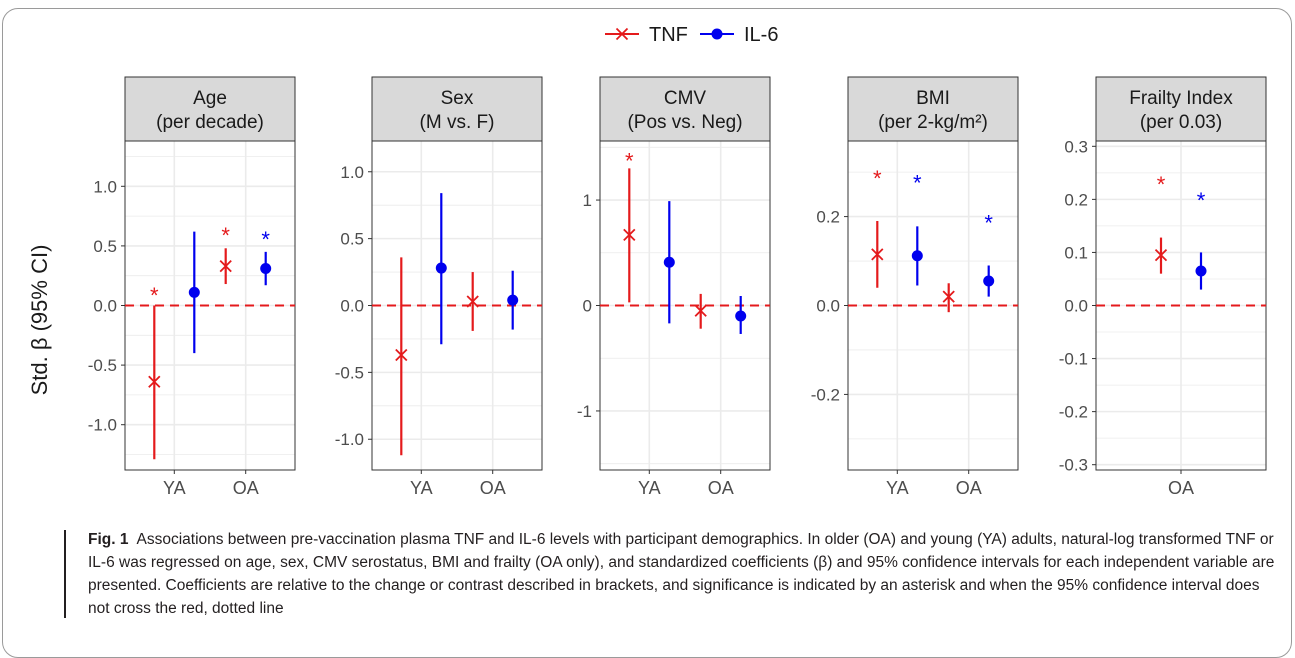 The width and height of the screenshot is (1295, 658). What do you see at coordinates (39, 320) in the screenshot?
I see `y-axis-title: Std. β (95% CI)` at bounding box center [39, 320].